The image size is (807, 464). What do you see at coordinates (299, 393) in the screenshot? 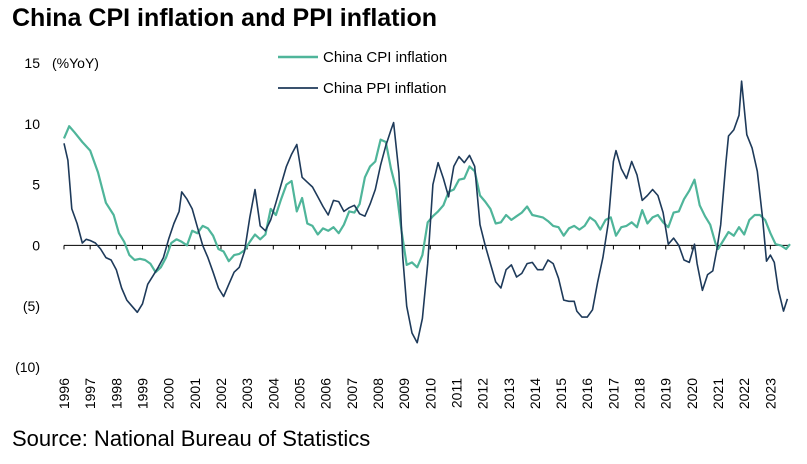
I see `x-tick-label: 2005` at bounding box center [299, 393].